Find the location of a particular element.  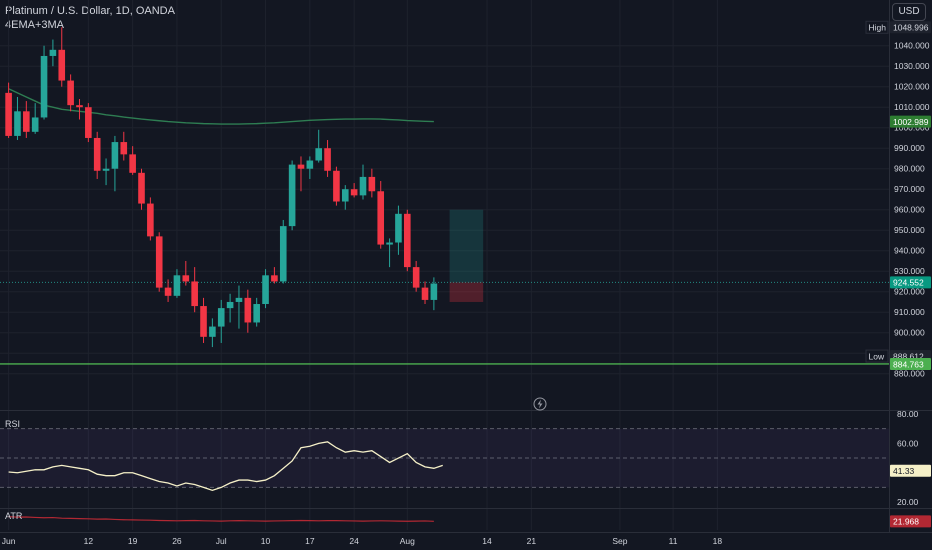

last-price-label-text: 924.552 is located at coordinates (908, 283).